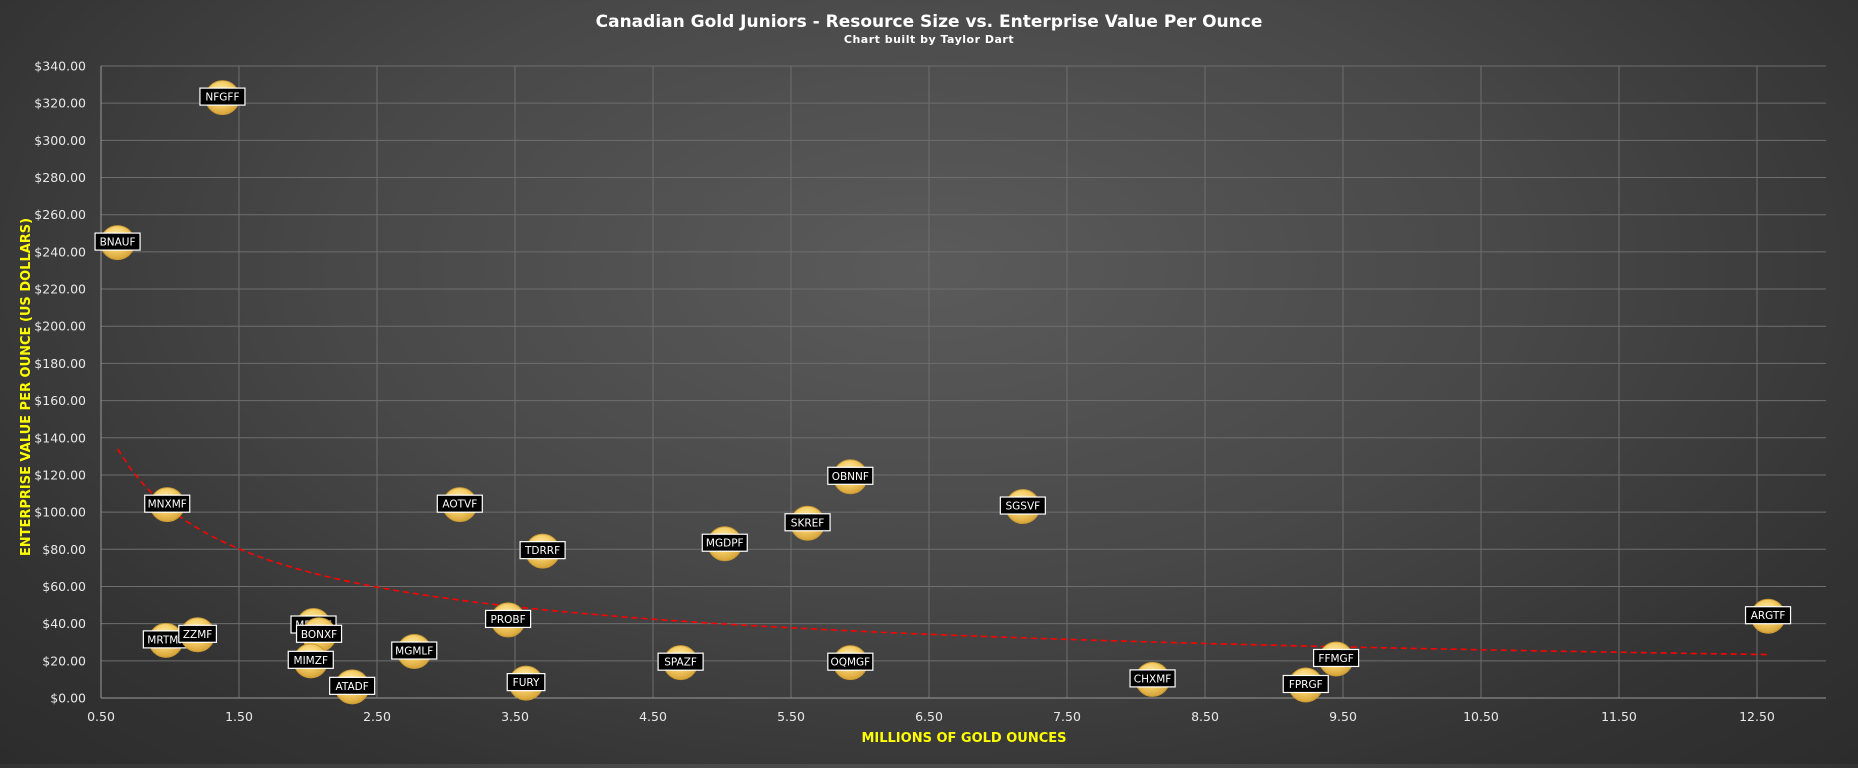 The image size is (1858, 768). What do you see at coordinates (963, 738) in the screenshot?
I see `x-axis-label: MILLIONS OF GOLD OUNCES` at bounding box center [963, 738].